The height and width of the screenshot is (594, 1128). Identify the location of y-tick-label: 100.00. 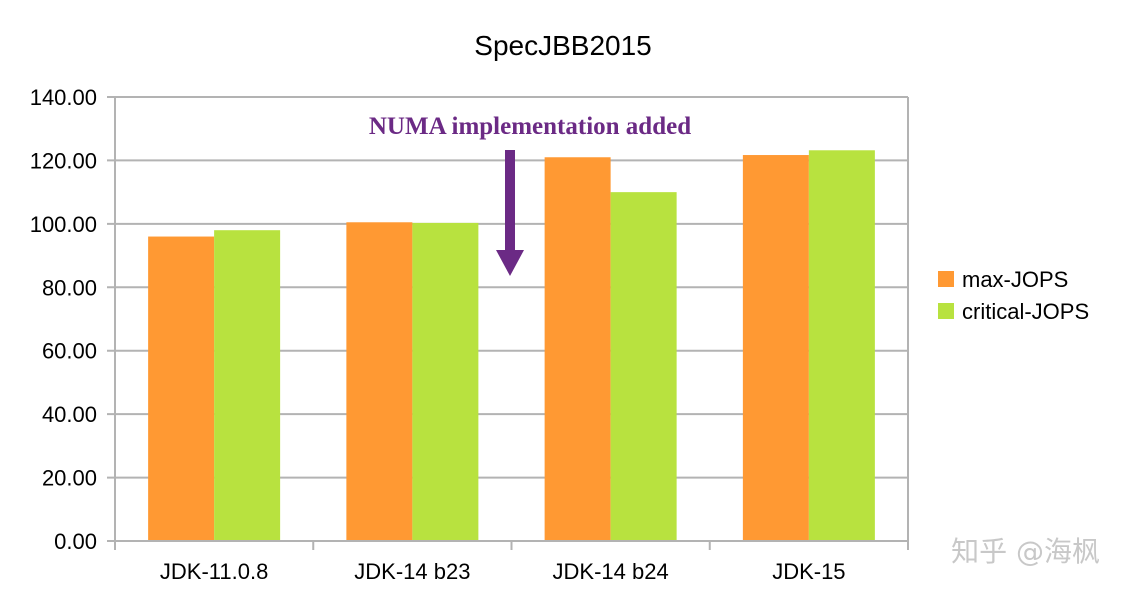
(63, 224).